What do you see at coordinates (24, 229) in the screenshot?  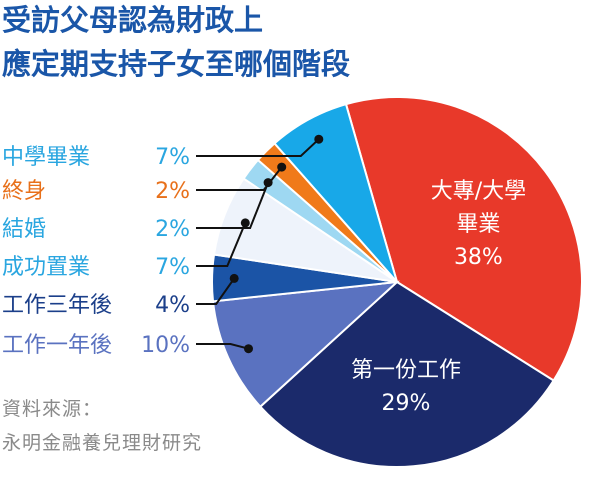 I see `legend-label: 結婚` at bounding box center [24, 229].